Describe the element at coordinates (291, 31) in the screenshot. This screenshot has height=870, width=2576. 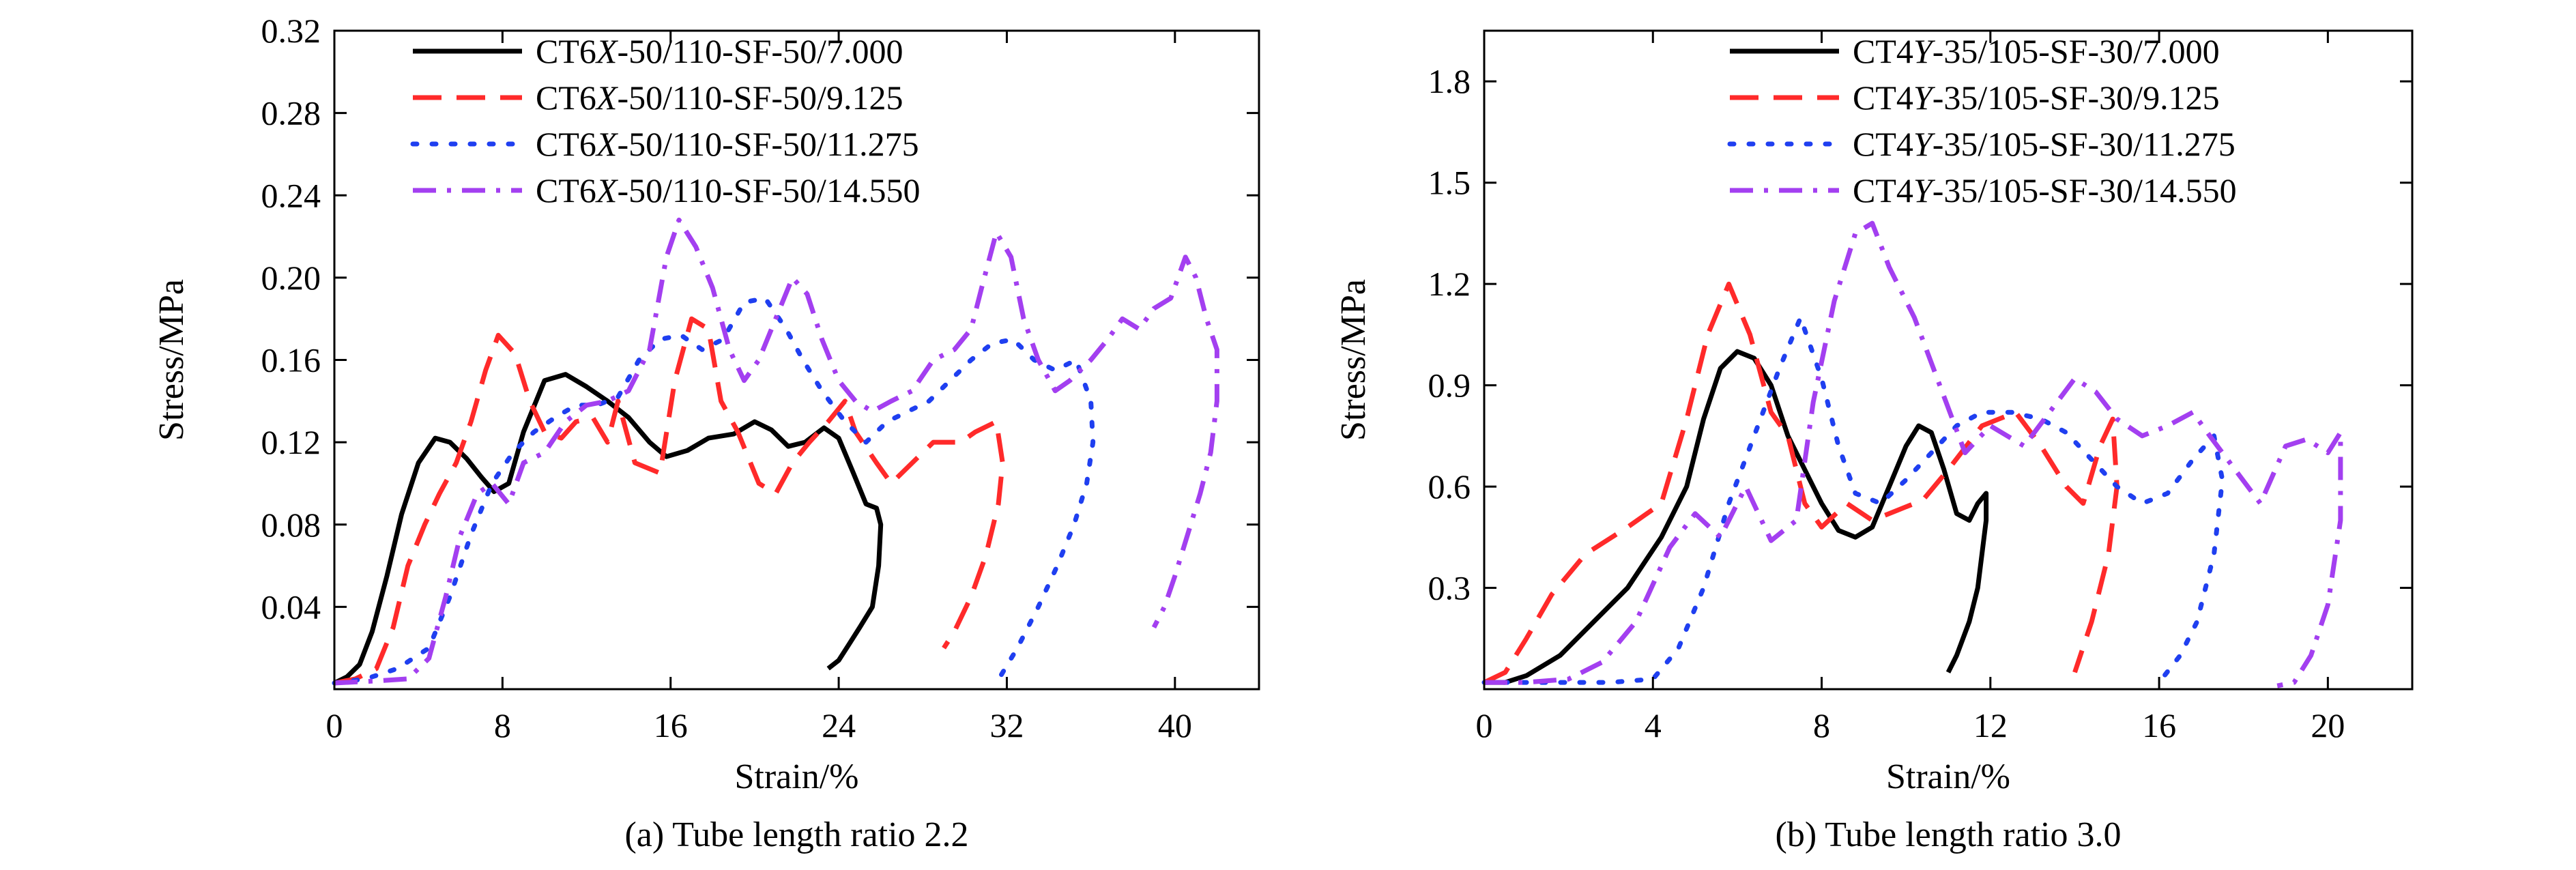
I see `y-tick-label: 0.32` at that location.